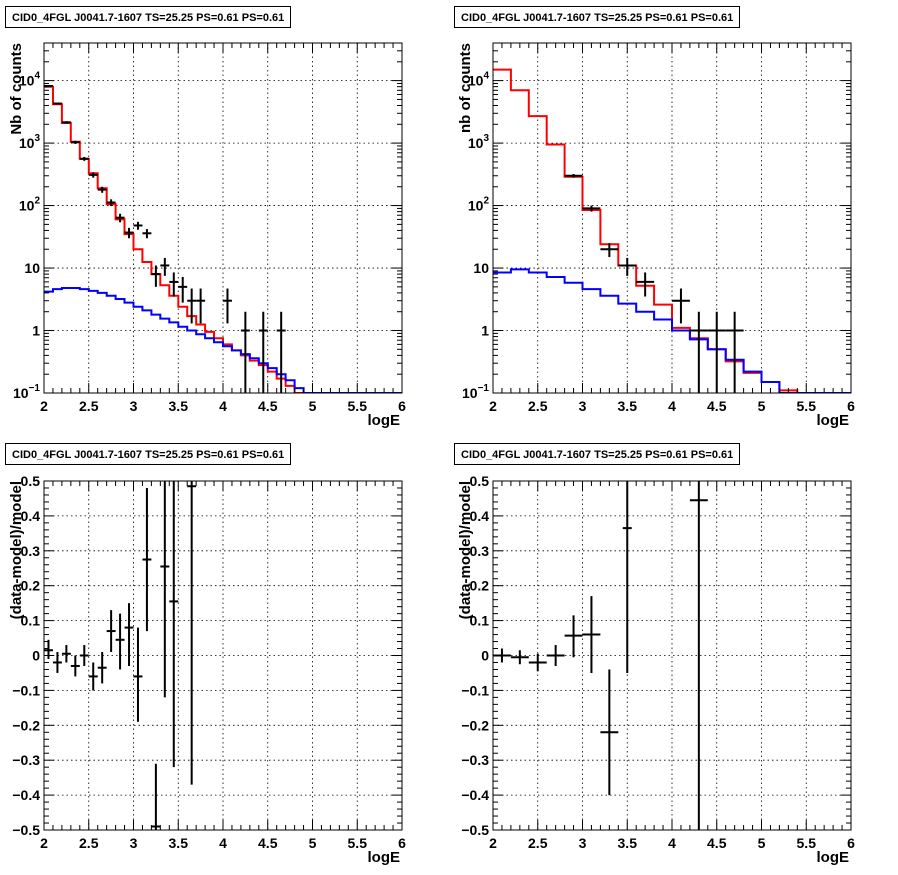  Describe the element at coordinates (31, 516) in the screenshot. I see `y-tick-label: 0.4` at that location.